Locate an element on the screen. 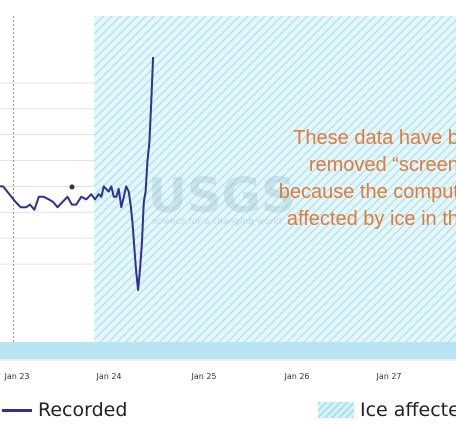 Image resolution: width=456 pixels, height=426 pixels. x-tick-label: Jan 25 is located at coordinates (203, 376).